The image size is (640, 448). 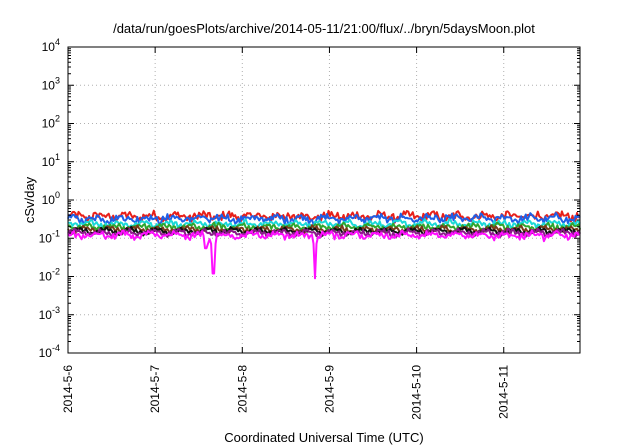 I want to click on x-tick-label: 2014-5-11, so click(x=504, y=392).